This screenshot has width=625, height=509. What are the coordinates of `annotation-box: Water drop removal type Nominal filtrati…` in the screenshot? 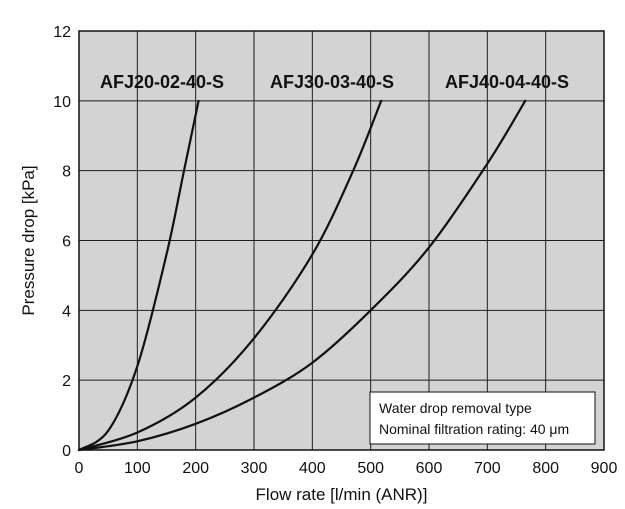 It's located at (482, 418).